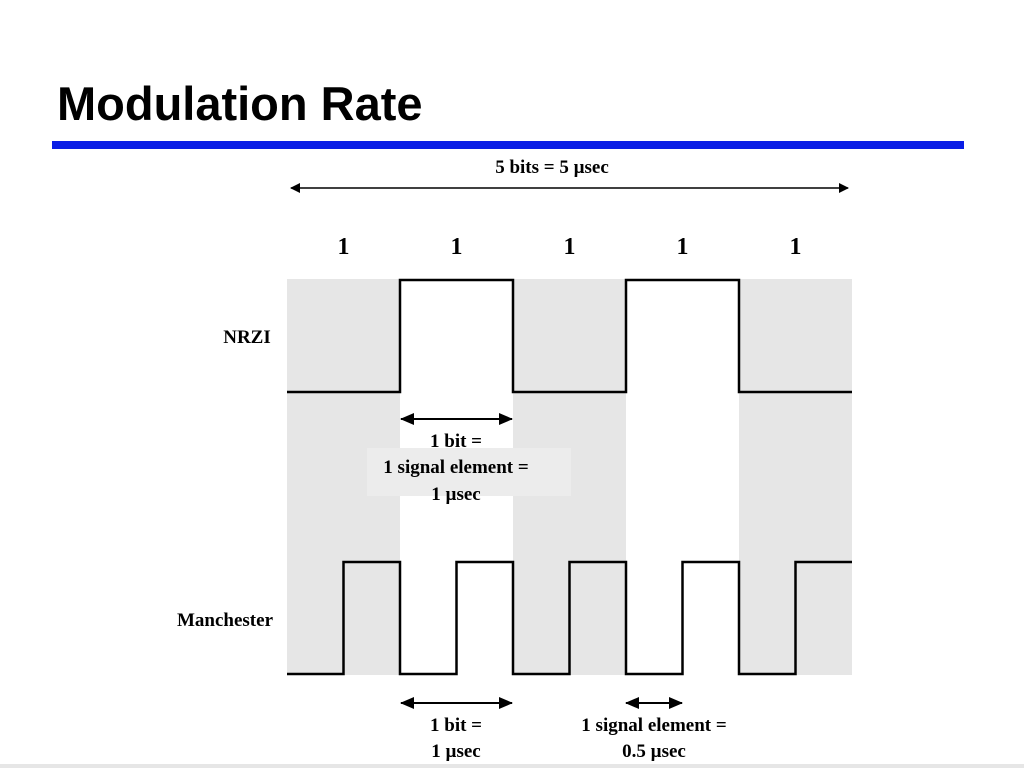 Image resolution: width=1024 pixels, height=768 pixels. Describe the element at coordinates (240, 103) in the screenshot. I see `slide-title: Modulation Rate` at that location.